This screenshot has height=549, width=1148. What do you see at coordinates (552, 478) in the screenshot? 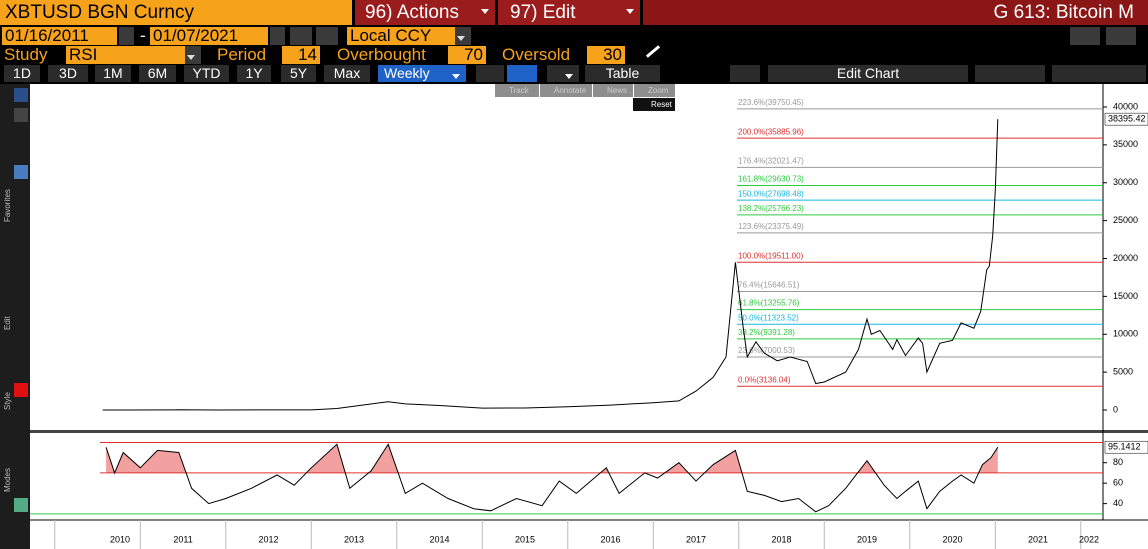
I see `price-line` at bounding box center [552, 478].